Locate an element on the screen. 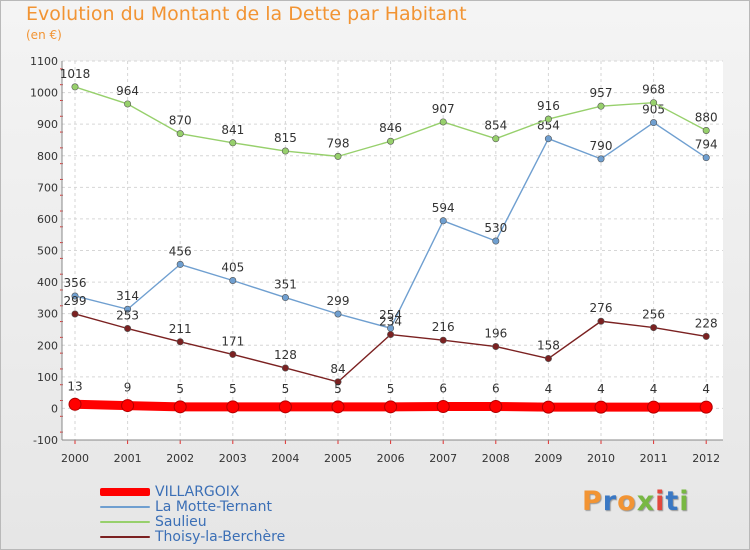  data-label: 594 is located at coordinates (443, 208).